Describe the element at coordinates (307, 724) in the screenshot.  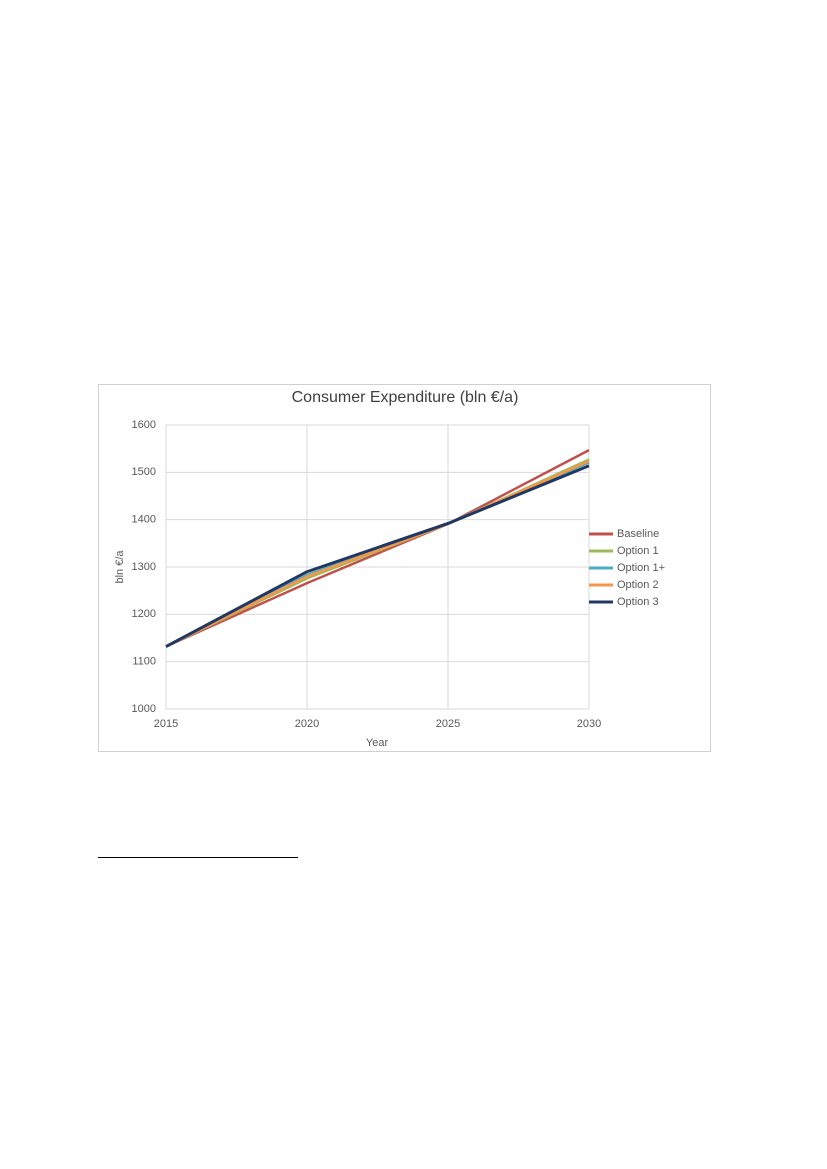
I see `x-tick-label: 2020` at that location.